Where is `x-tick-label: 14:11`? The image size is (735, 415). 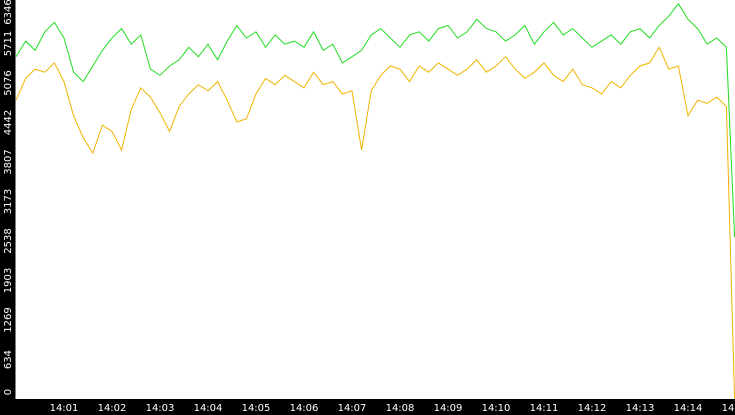
x-tick-label: 14:11 is located at coordinates (544, 408).